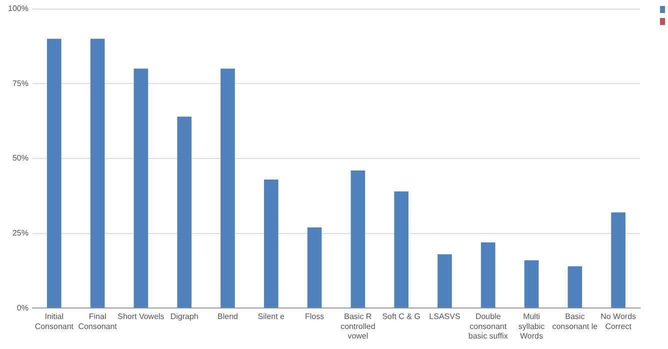 This screenshot has width=668, height=349. I want to click on x-tick-label: Digraph, so click(184, 317).